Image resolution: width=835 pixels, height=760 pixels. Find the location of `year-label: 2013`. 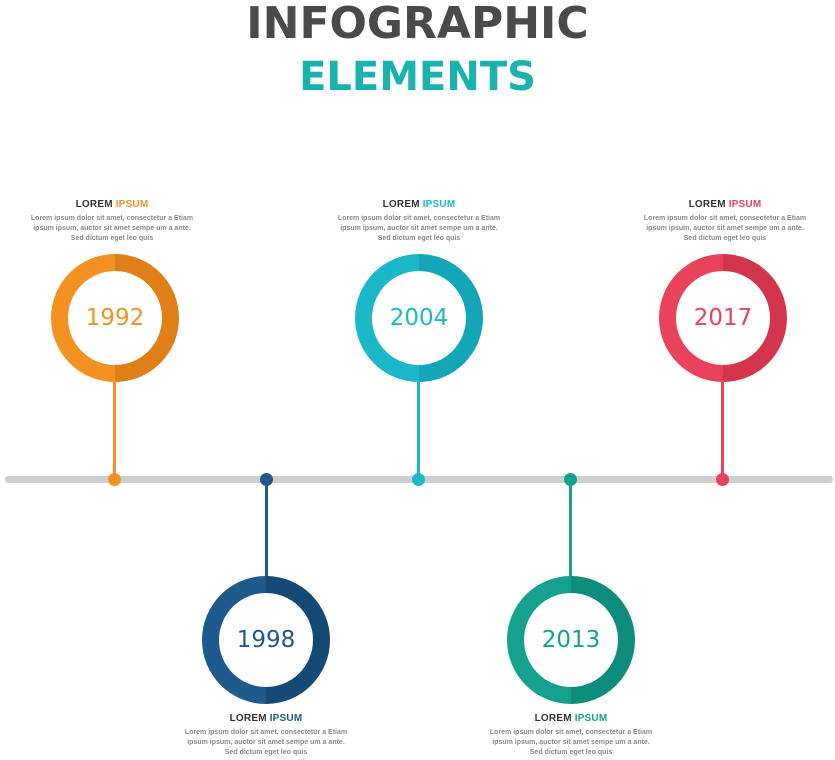

year-label: 2013 is located at coordinates (571, 640).